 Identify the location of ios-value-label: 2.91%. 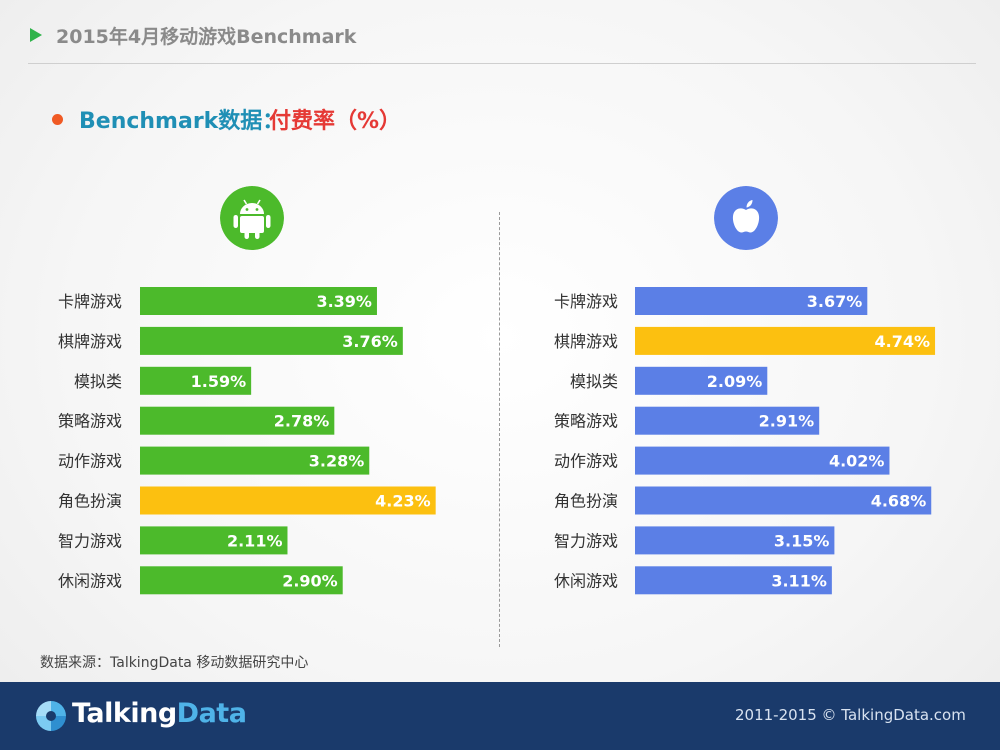
(787, 421).